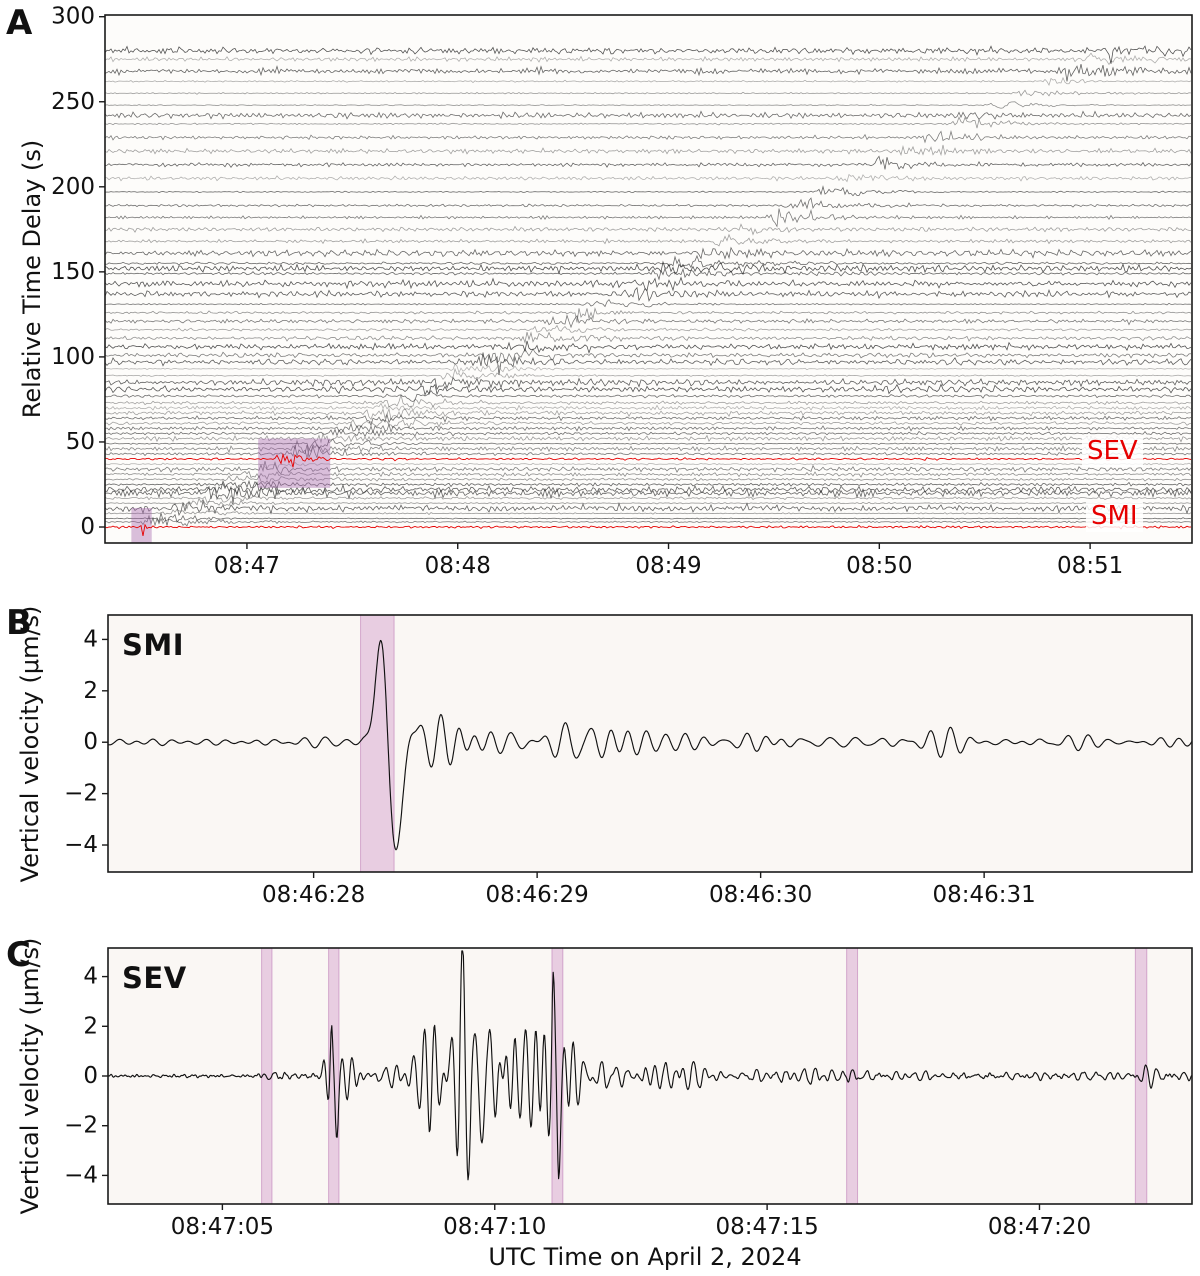  I want to click on x-tick-label: 08:47:20, so click(1039, 1227).